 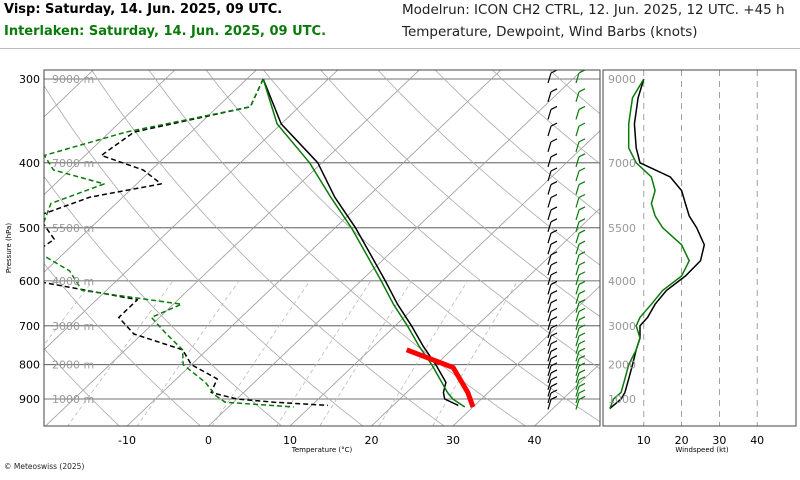 What do you see at coordinates (701, 450) in the screenshot?
I see `windspeed-axis-label: Windspeed (kt)` at bounding box center [701, 450].